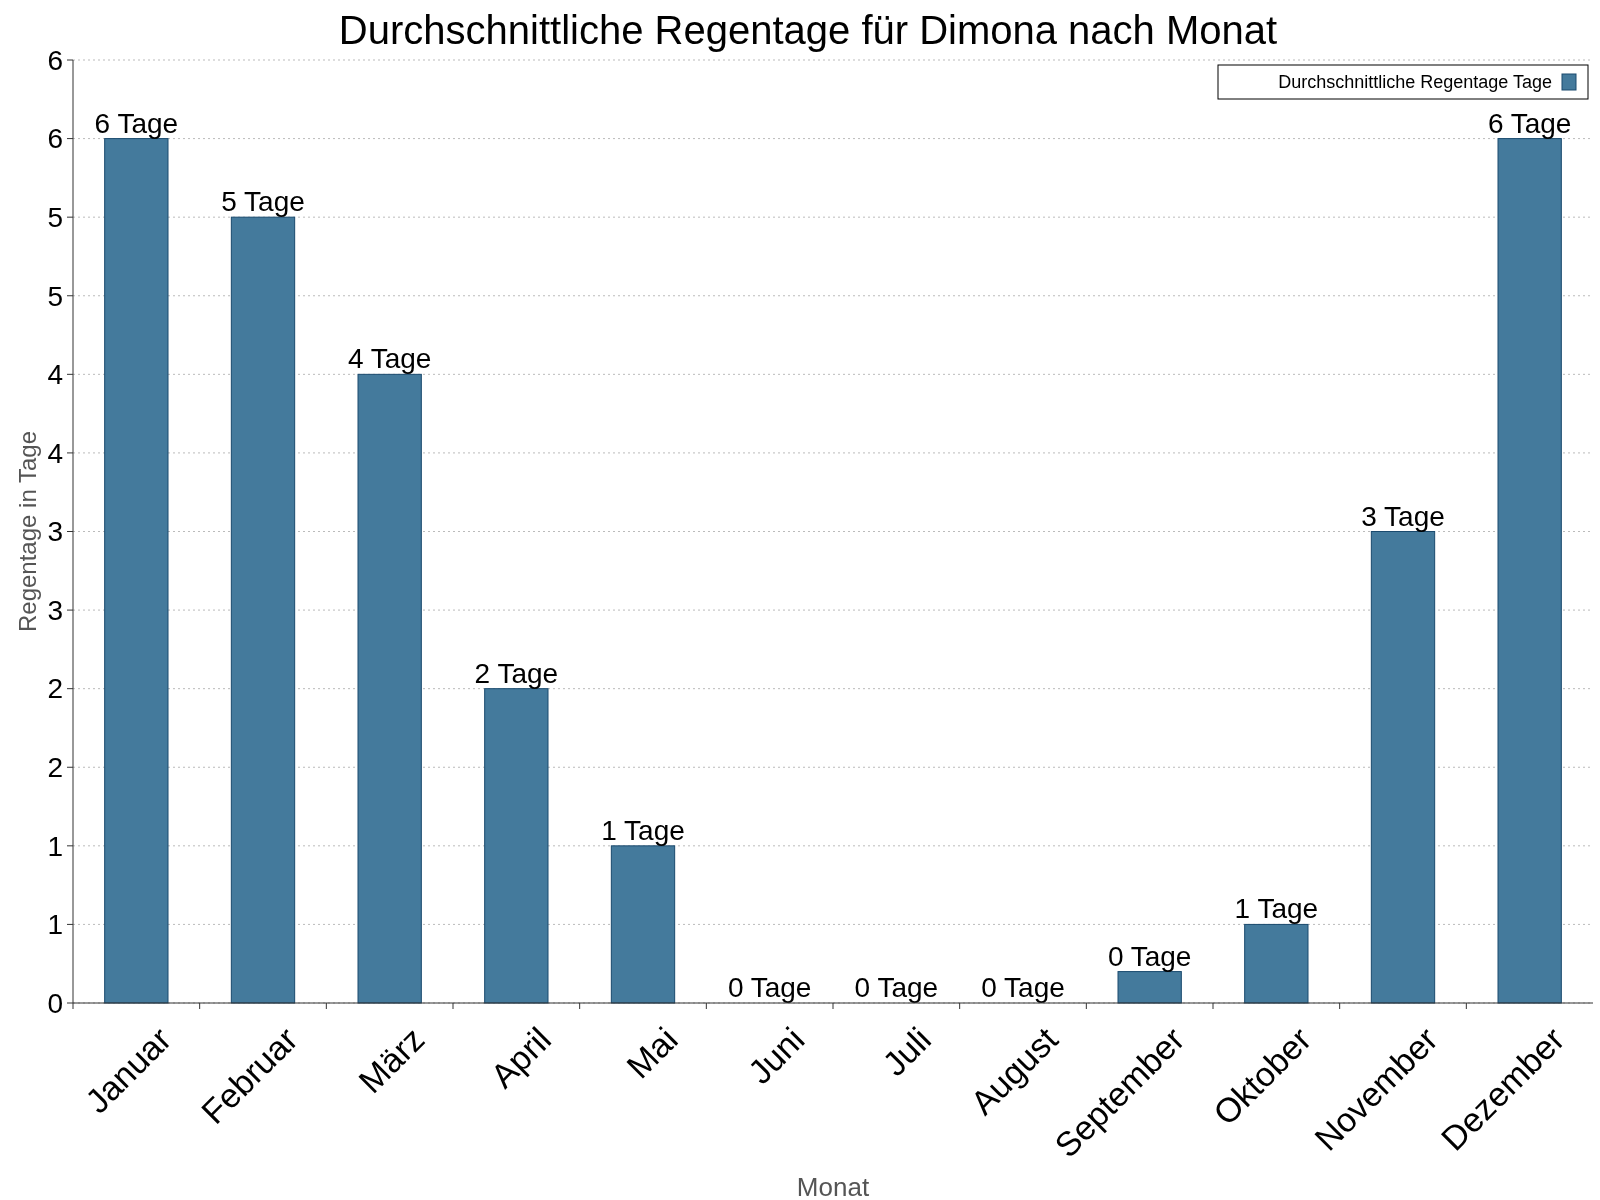 The width and height of the screenshot is (1600, 1200). Describe the element at coordinates (652, 1052) in the screenshot. I see `x-tick-label: Mai` at that location.